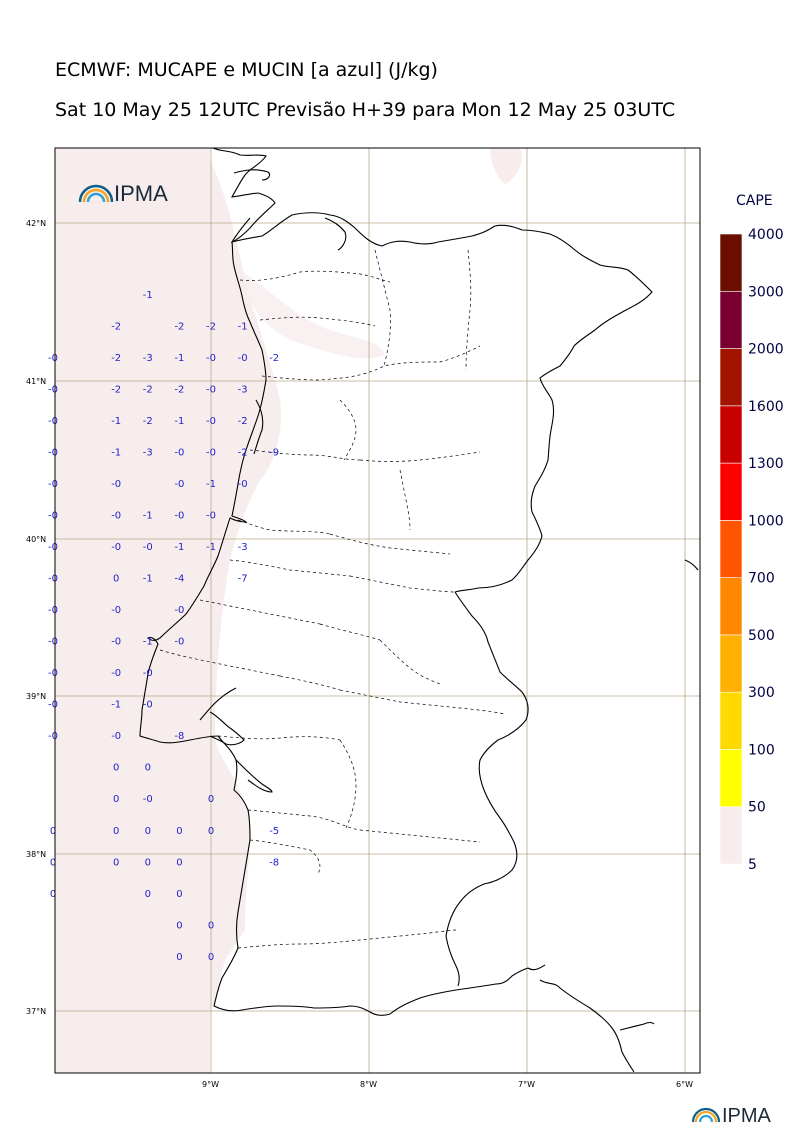 This screenshot has height=1131, width=800. I want to click on lat-label: 41°N, so click(36, 381).